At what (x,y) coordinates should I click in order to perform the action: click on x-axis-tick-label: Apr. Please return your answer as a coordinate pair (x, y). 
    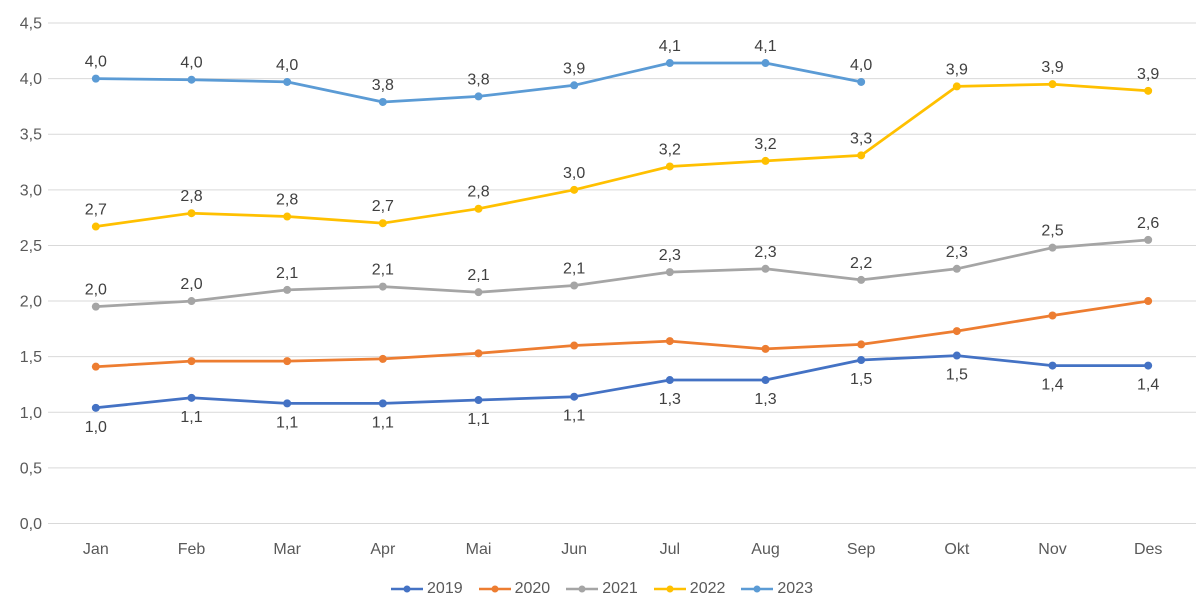
    Looking at the image, I should click on (383, 549).